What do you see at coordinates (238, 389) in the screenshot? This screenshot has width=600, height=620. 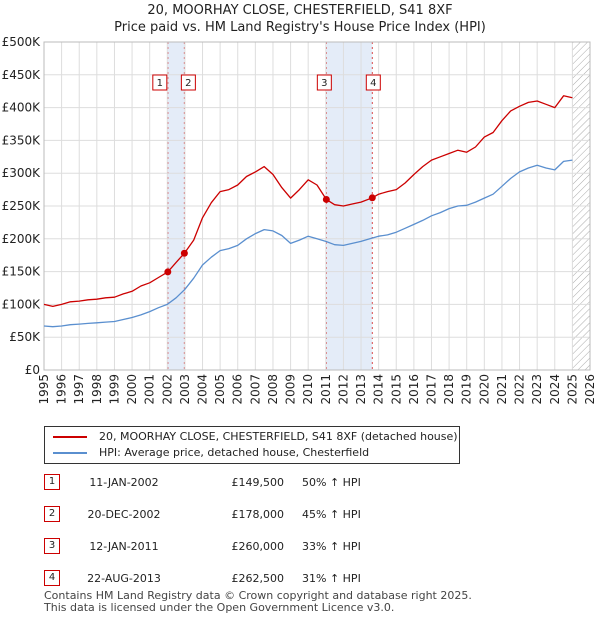 I see `x-tick-label: 2006` at bounding box center [238, 389].